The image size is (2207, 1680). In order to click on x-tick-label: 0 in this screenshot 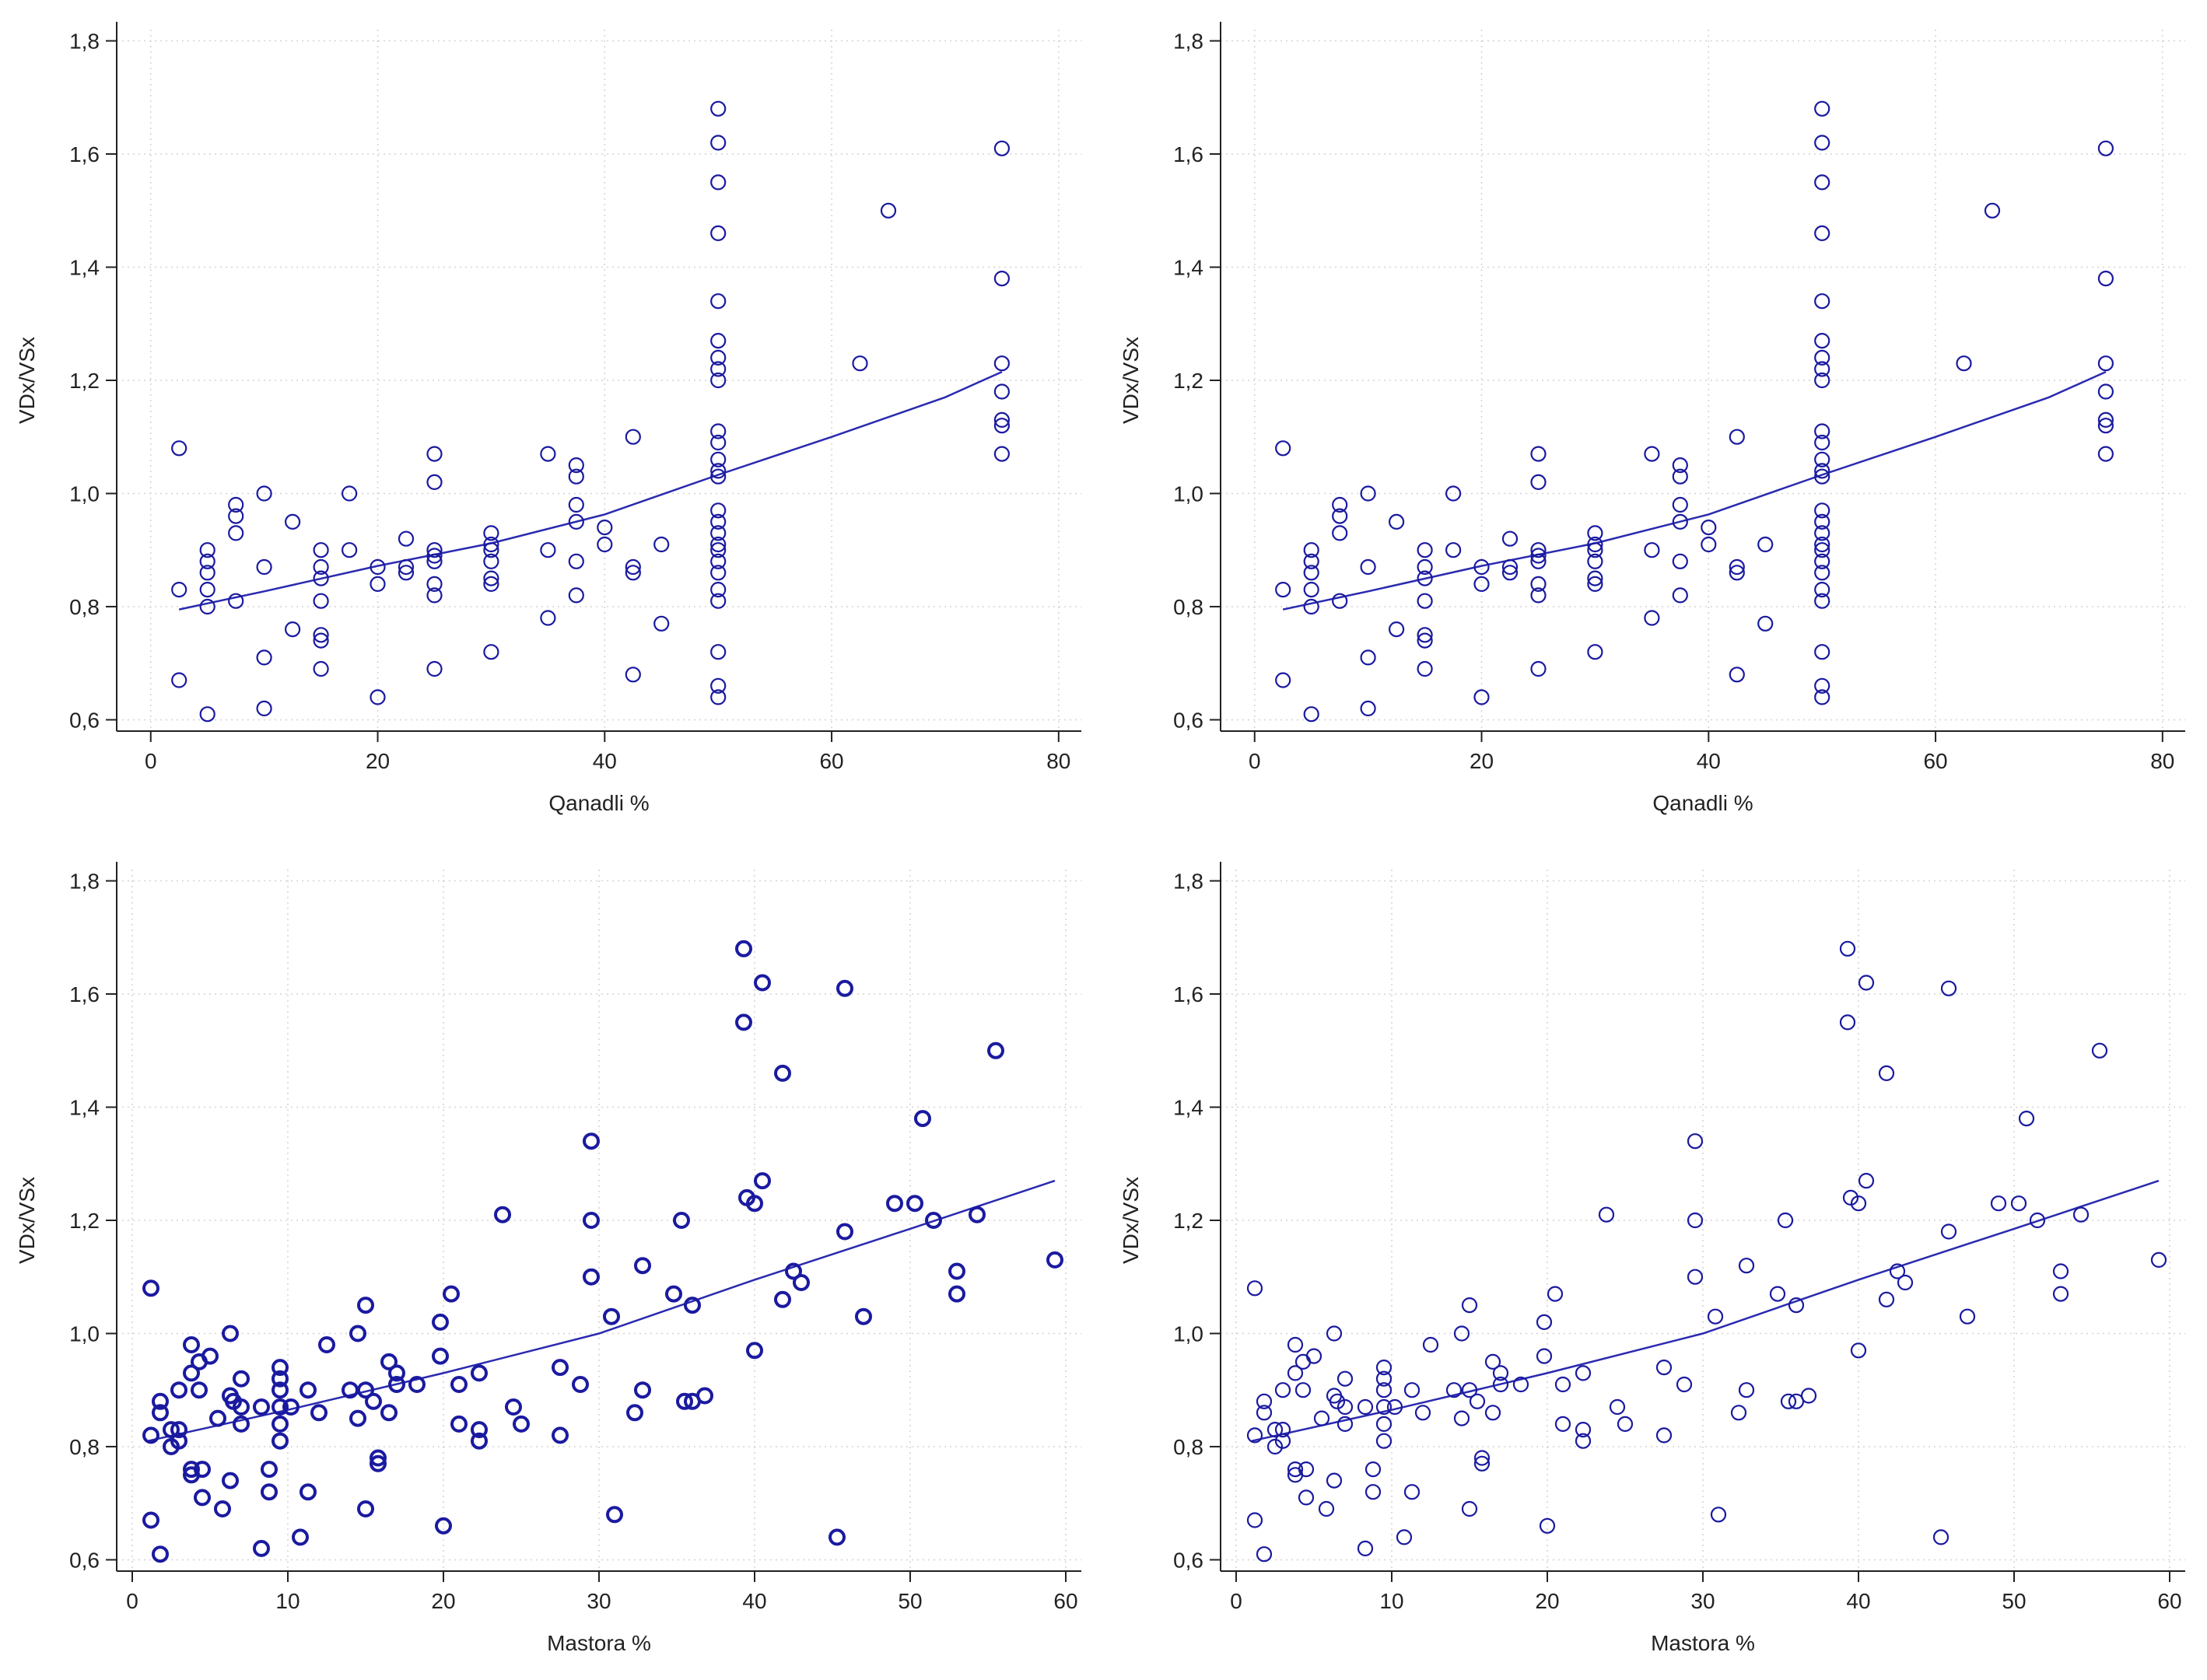, I will do `click(151, 761)`.